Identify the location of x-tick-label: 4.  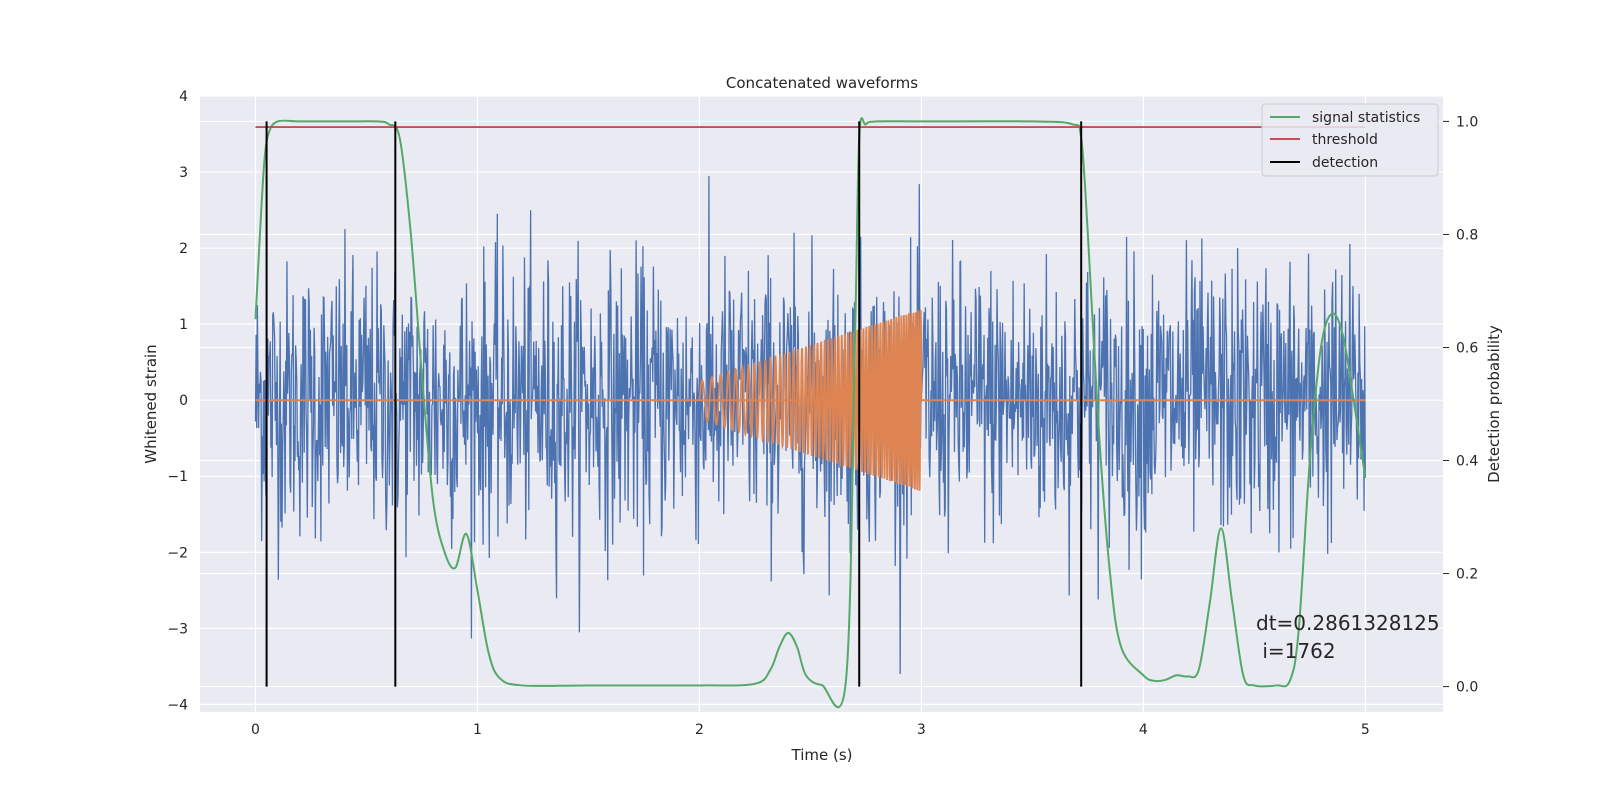
(1143, 730).